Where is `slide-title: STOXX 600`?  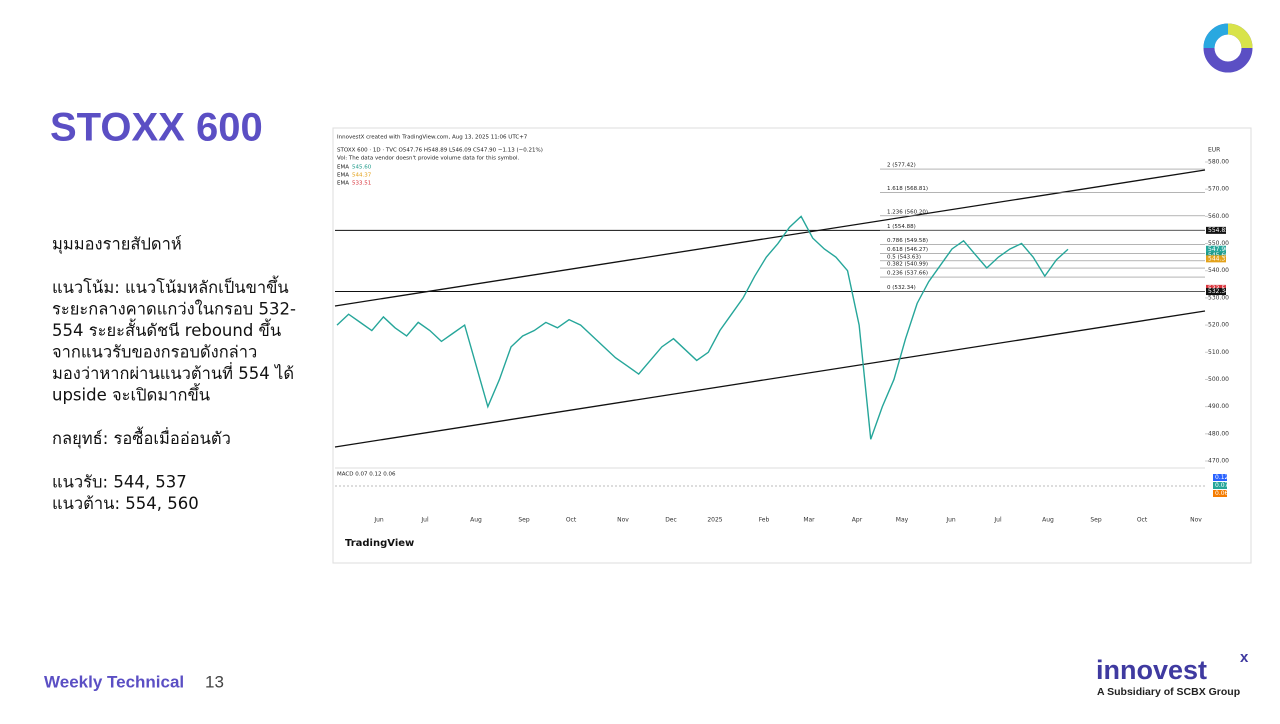
slide-title: STOXX 600 is located at coordinates (156, 128).